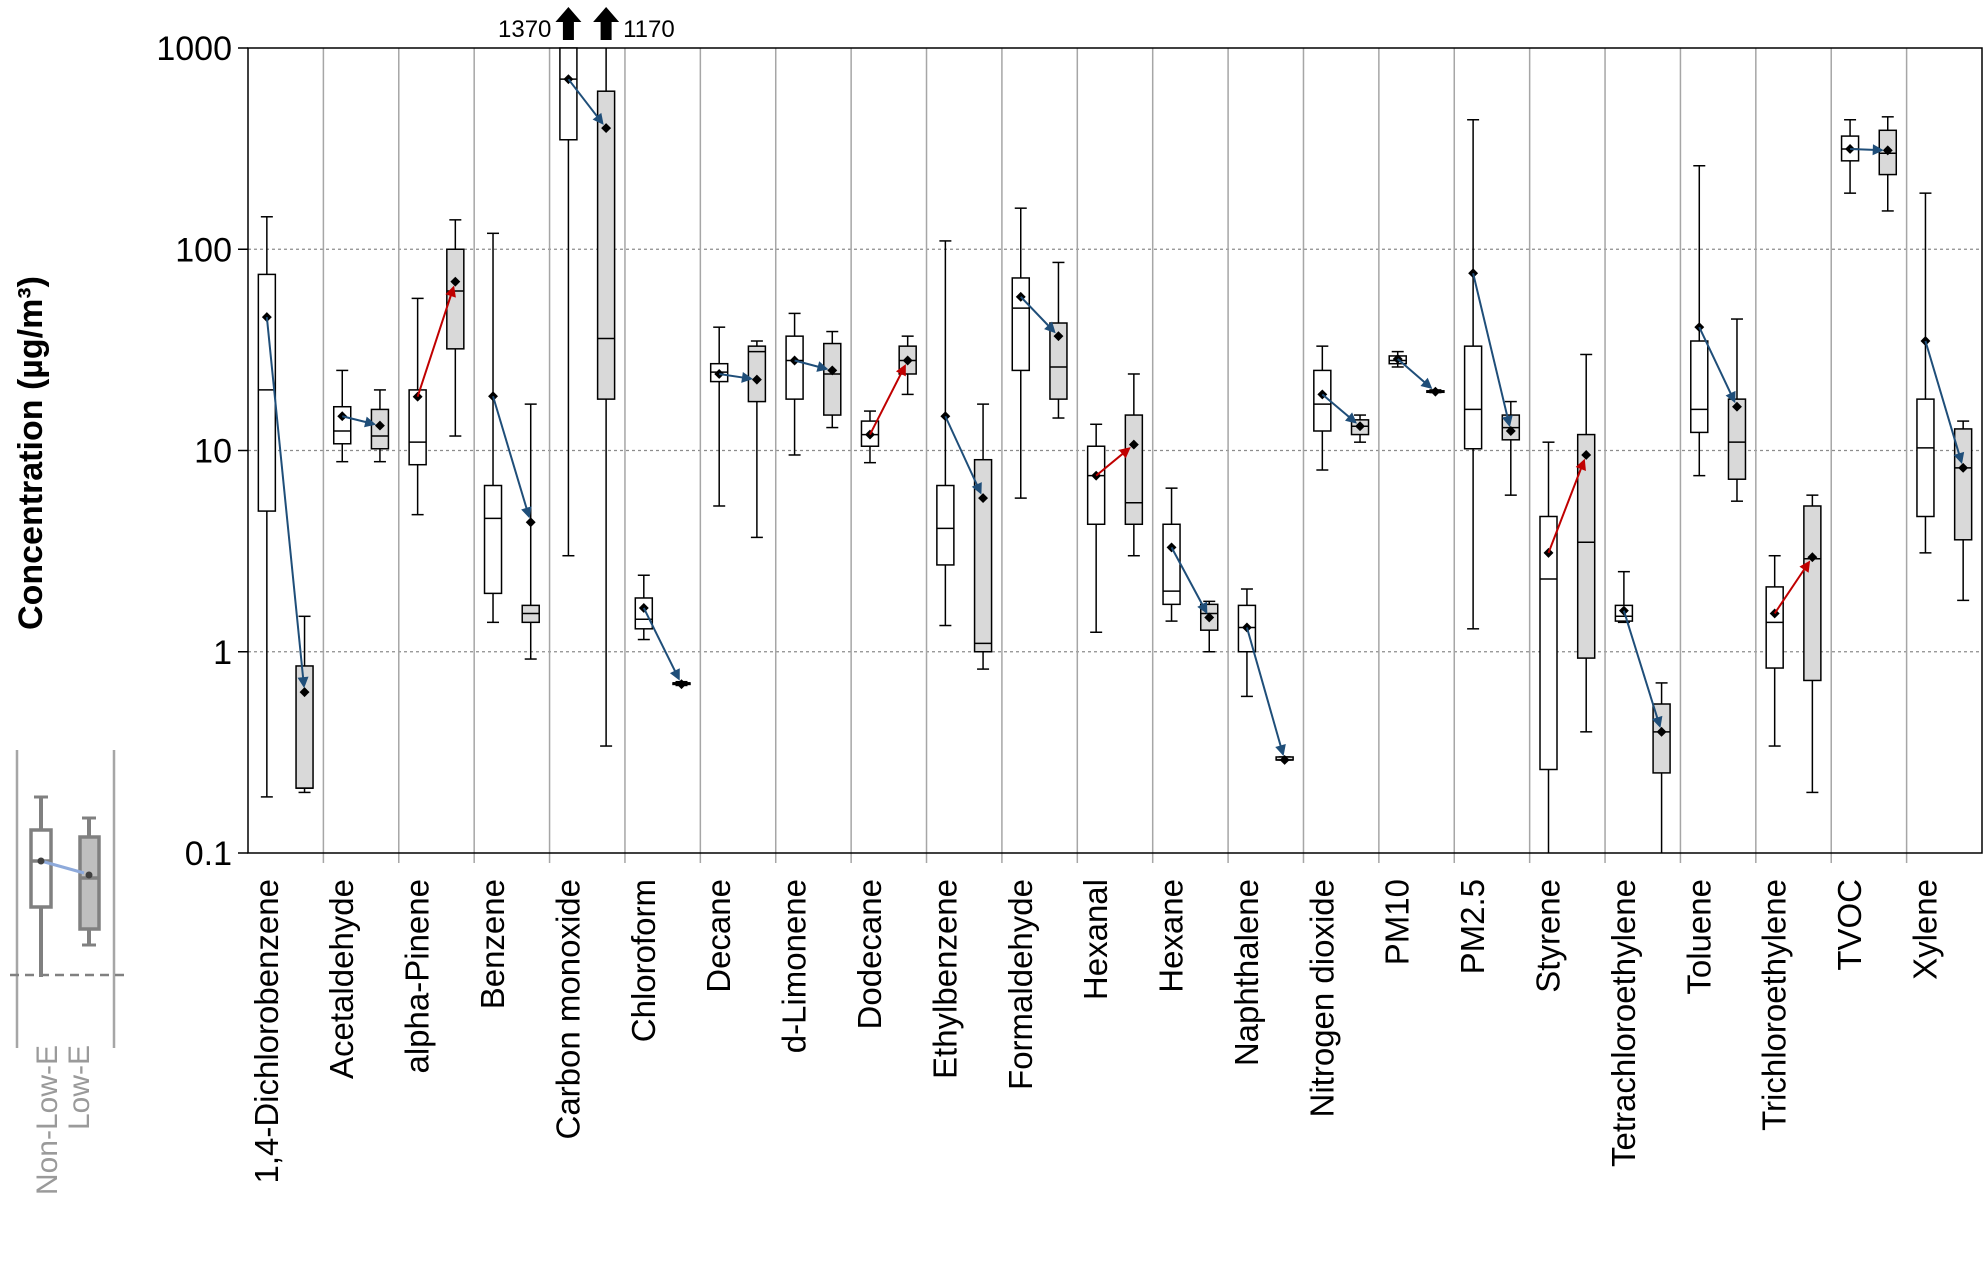 The image size is (1985, 1263). What do you see at coordinates (379, 425) in the screenshot?
I see `box-acetaldehyde-low-e-mean-marker` at bounding box center [379, 425].